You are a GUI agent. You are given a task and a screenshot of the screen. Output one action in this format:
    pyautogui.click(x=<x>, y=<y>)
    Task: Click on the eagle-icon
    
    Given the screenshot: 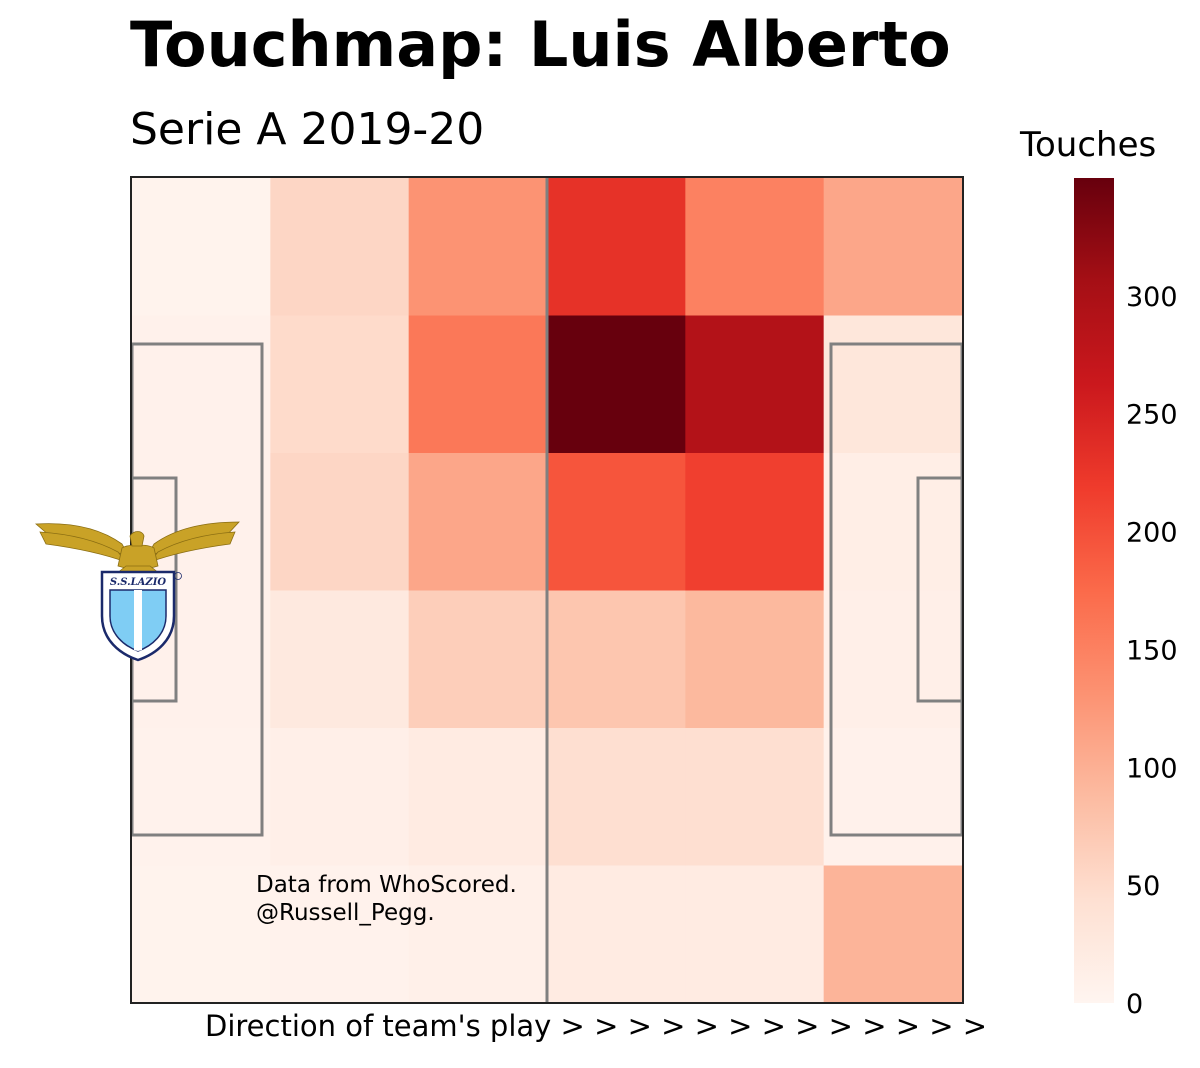 What is the action you would take?
    pyautogui.click(x=137, y=550)
    